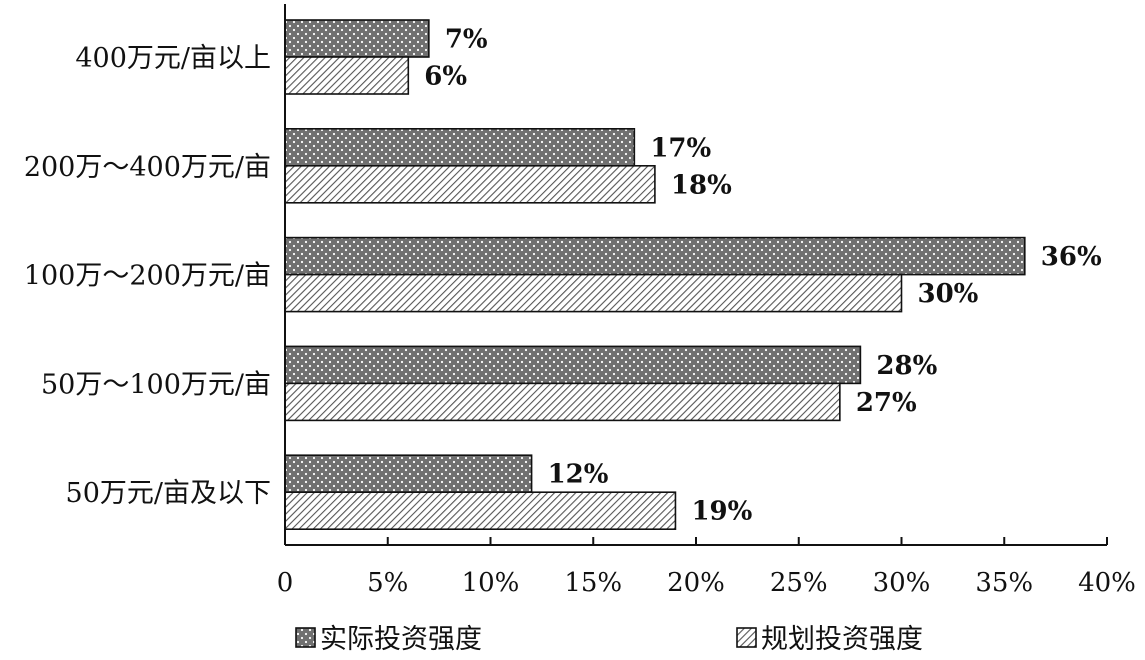 The height and width of the screenshot is (660, 1145). Describe the element at coordinates (401, 639) in the screenshot. I see `legend-label-actual: 实际投资强度` at that location.